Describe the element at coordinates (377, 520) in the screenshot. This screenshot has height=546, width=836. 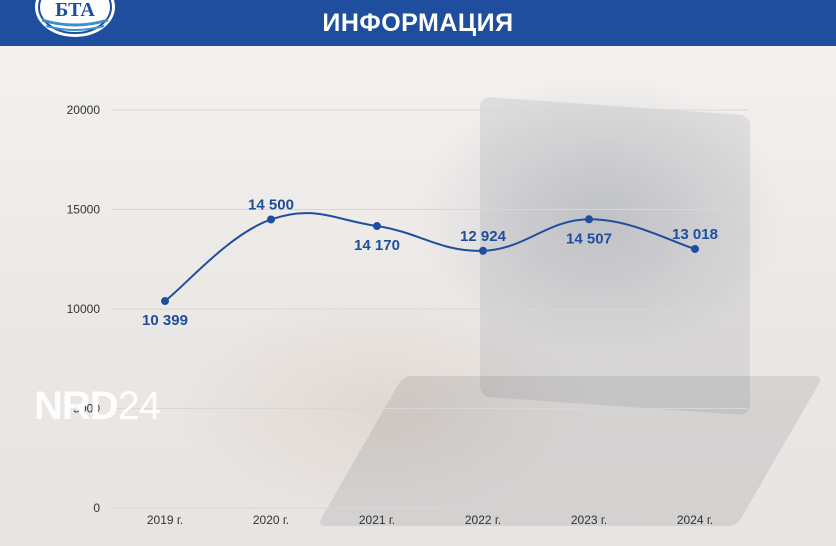
I see `x-tick-label: 2021 г.` at that location.